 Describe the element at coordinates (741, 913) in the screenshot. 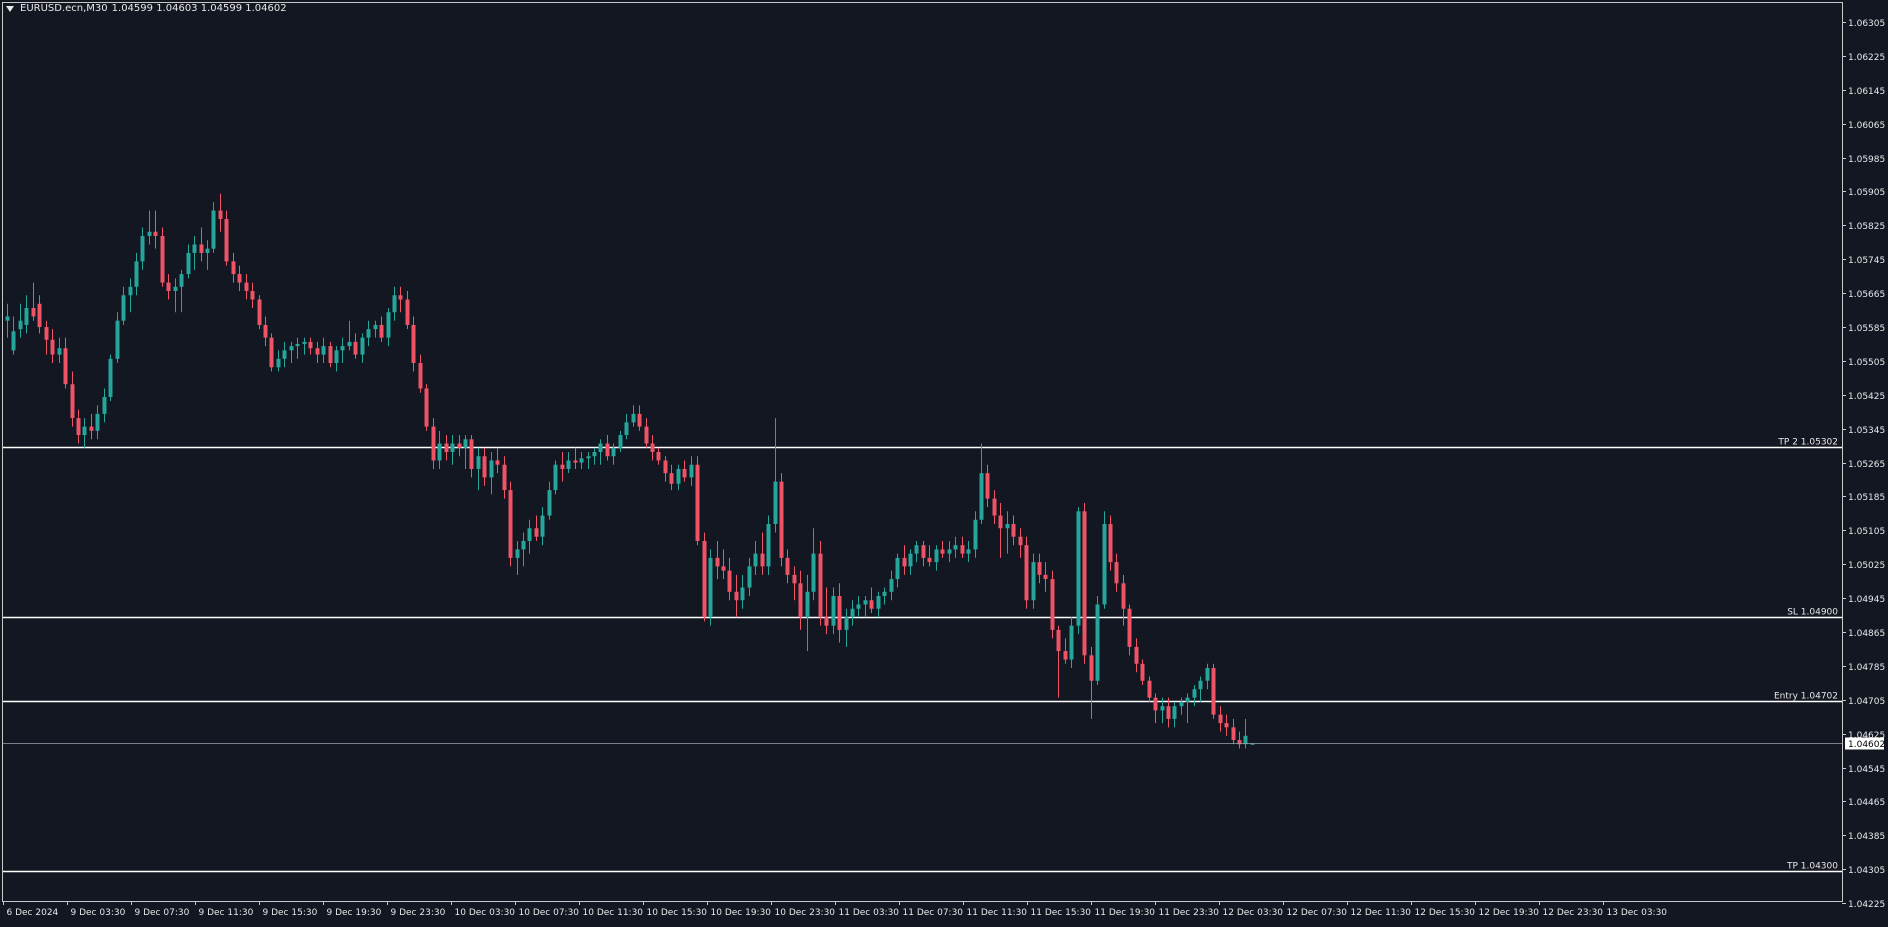

I see `time-tick-label: 10 Dec 19:30` at that location.